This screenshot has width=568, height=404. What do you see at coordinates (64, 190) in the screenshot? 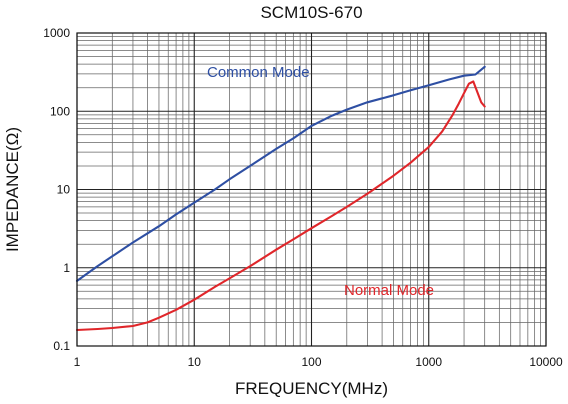
I see `y-tick-label: 10` at bounding box center [64, 190].